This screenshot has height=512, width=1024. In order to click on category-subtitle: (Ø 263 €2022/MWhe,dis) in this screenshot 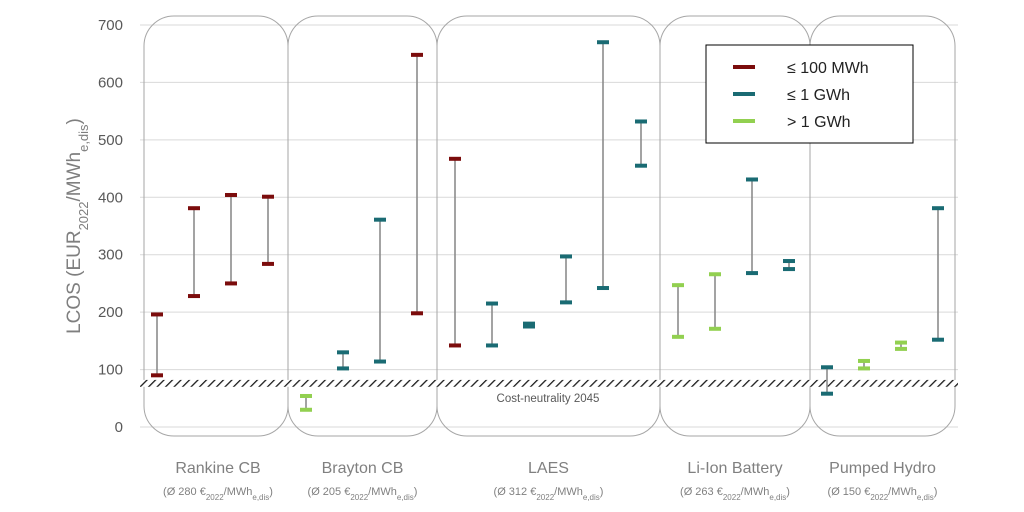, I will do `click(735, 494)`.